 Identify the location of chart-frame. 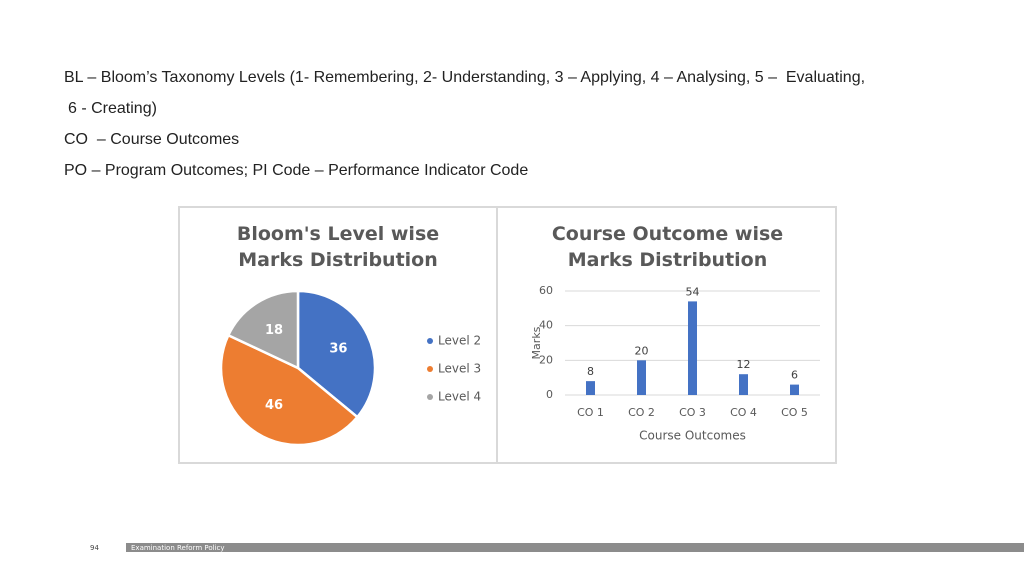
(666, 335).